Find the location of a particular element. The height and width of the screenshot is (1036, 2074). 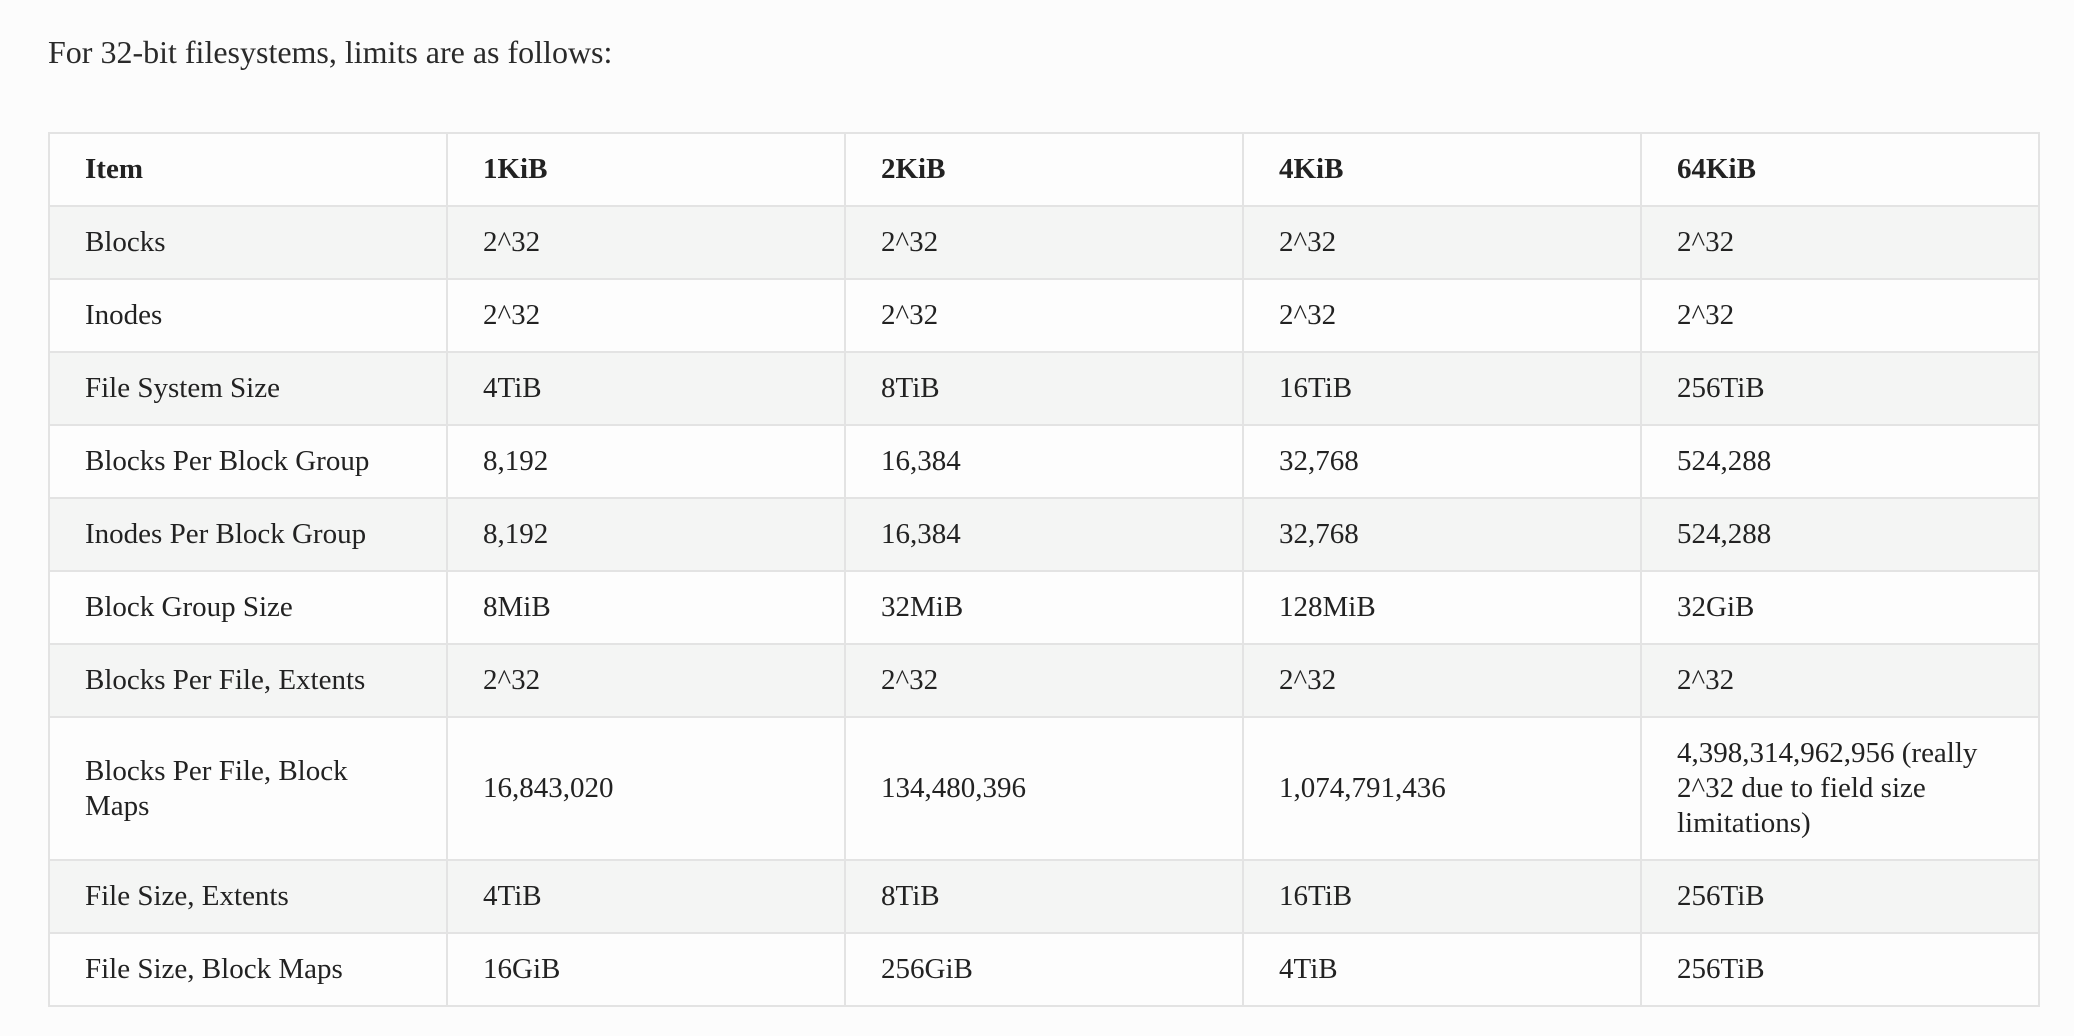

table-cell: 32GiB is located at coordinates (1840, 607).